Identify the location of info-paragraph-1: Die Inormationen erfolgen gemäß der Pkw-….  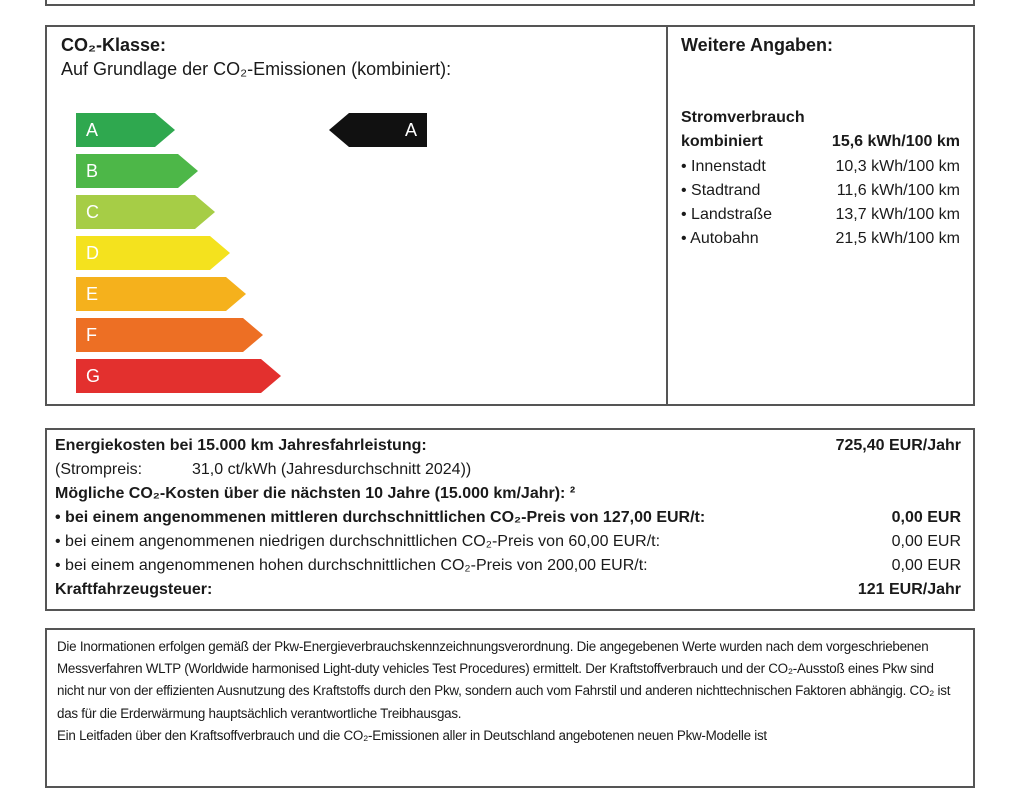
(504, 680).